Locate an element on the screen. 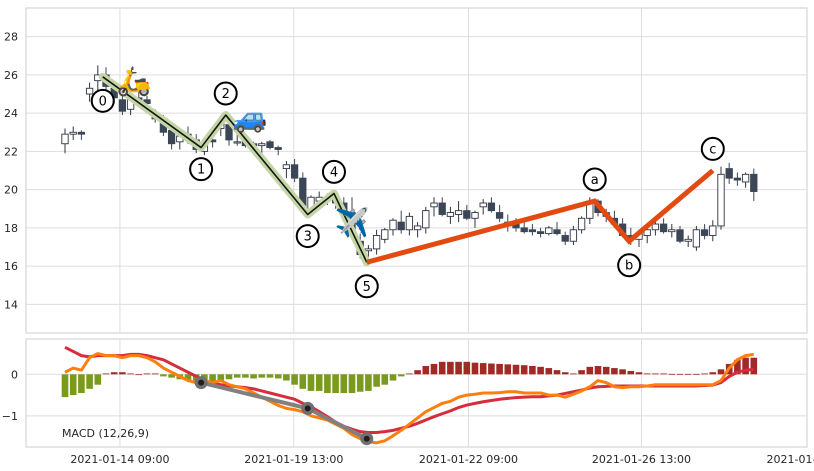 The image size is (814, 471). divergence-point-center is located at coordinates (366, 438).